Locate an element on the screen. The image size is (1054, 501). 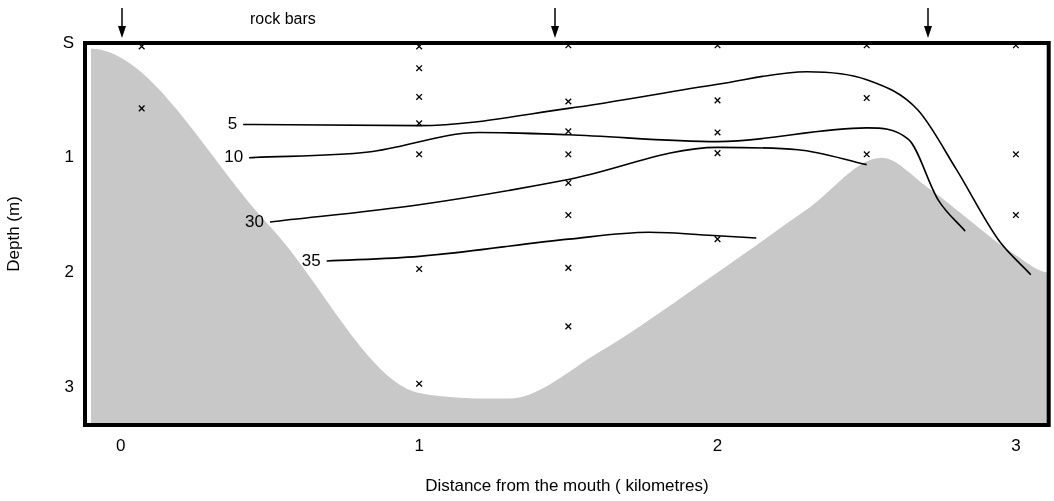
y-tick-label: 1 is located at coordinates (69, 157).